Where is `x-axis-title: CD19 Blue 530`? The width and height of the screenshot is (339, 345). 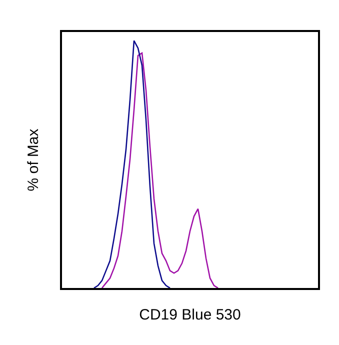 x-axis-title: CD19 Blue 530 is located at coordinates (190, 315).